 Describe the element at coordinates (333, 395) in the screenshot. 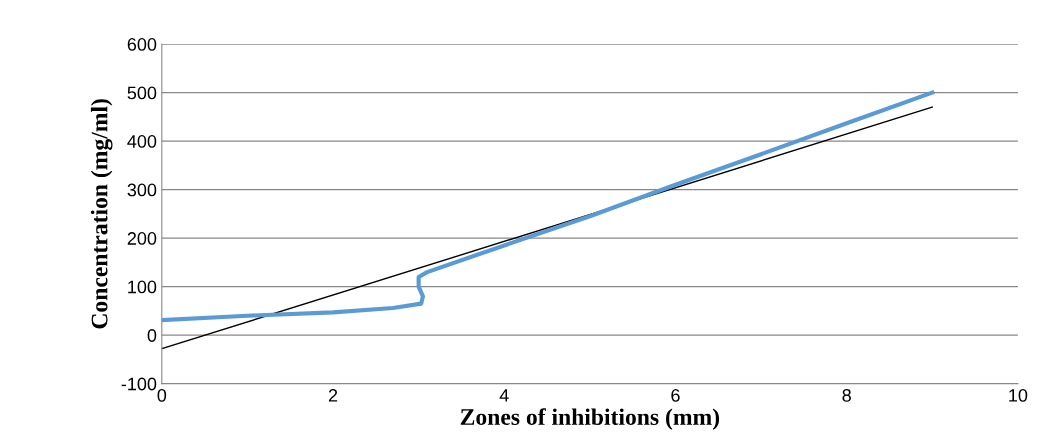

I see `x-tick-label: 2` at that location.